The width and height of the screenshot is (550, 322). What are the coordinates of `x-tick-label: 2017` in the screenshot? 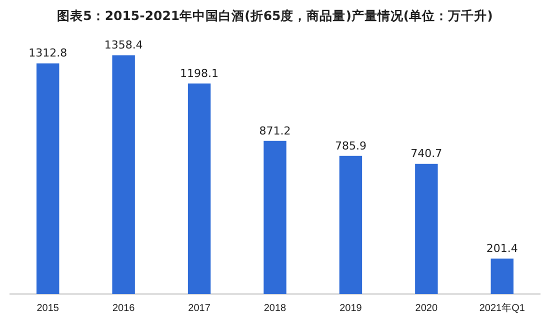 It's located at (199, 308).